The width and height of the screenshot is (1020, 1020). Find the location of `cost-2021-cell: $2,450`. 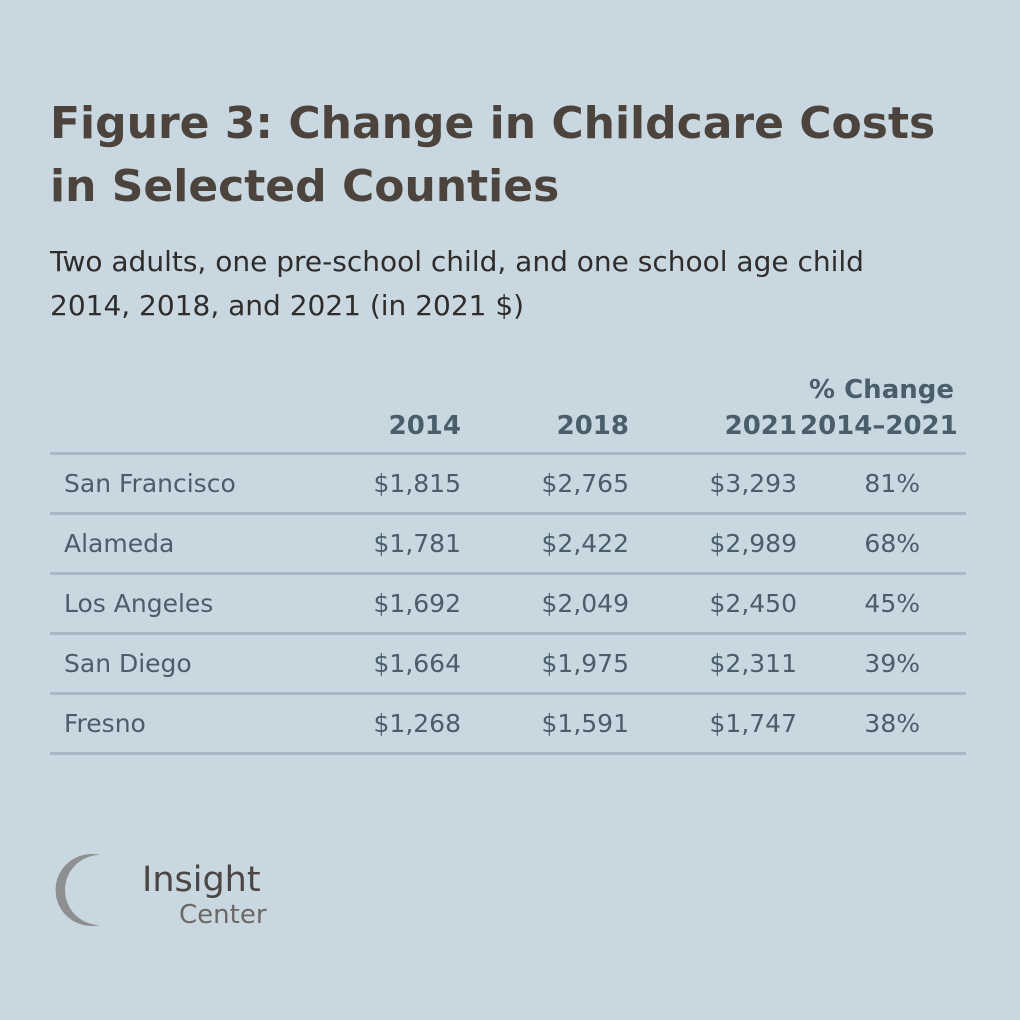

cost-2021-cell: $2,450 is located at coordinates (716, 604).